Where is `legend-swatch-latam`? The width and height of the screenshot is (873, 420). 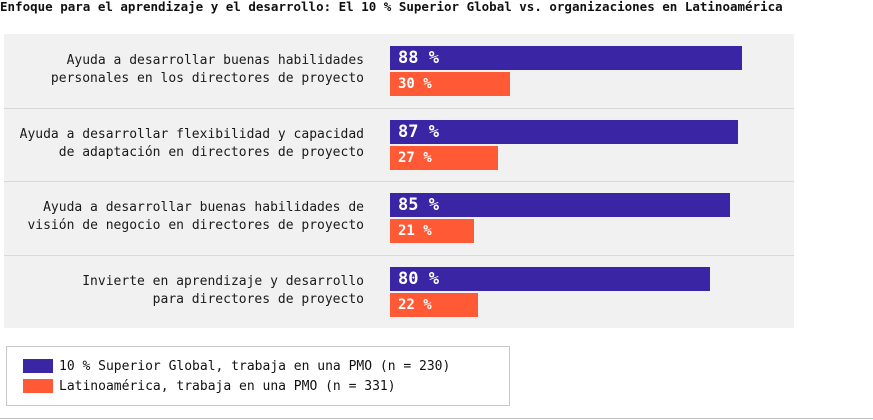
legend-swatch-latam is located at coordinates (38, 386).